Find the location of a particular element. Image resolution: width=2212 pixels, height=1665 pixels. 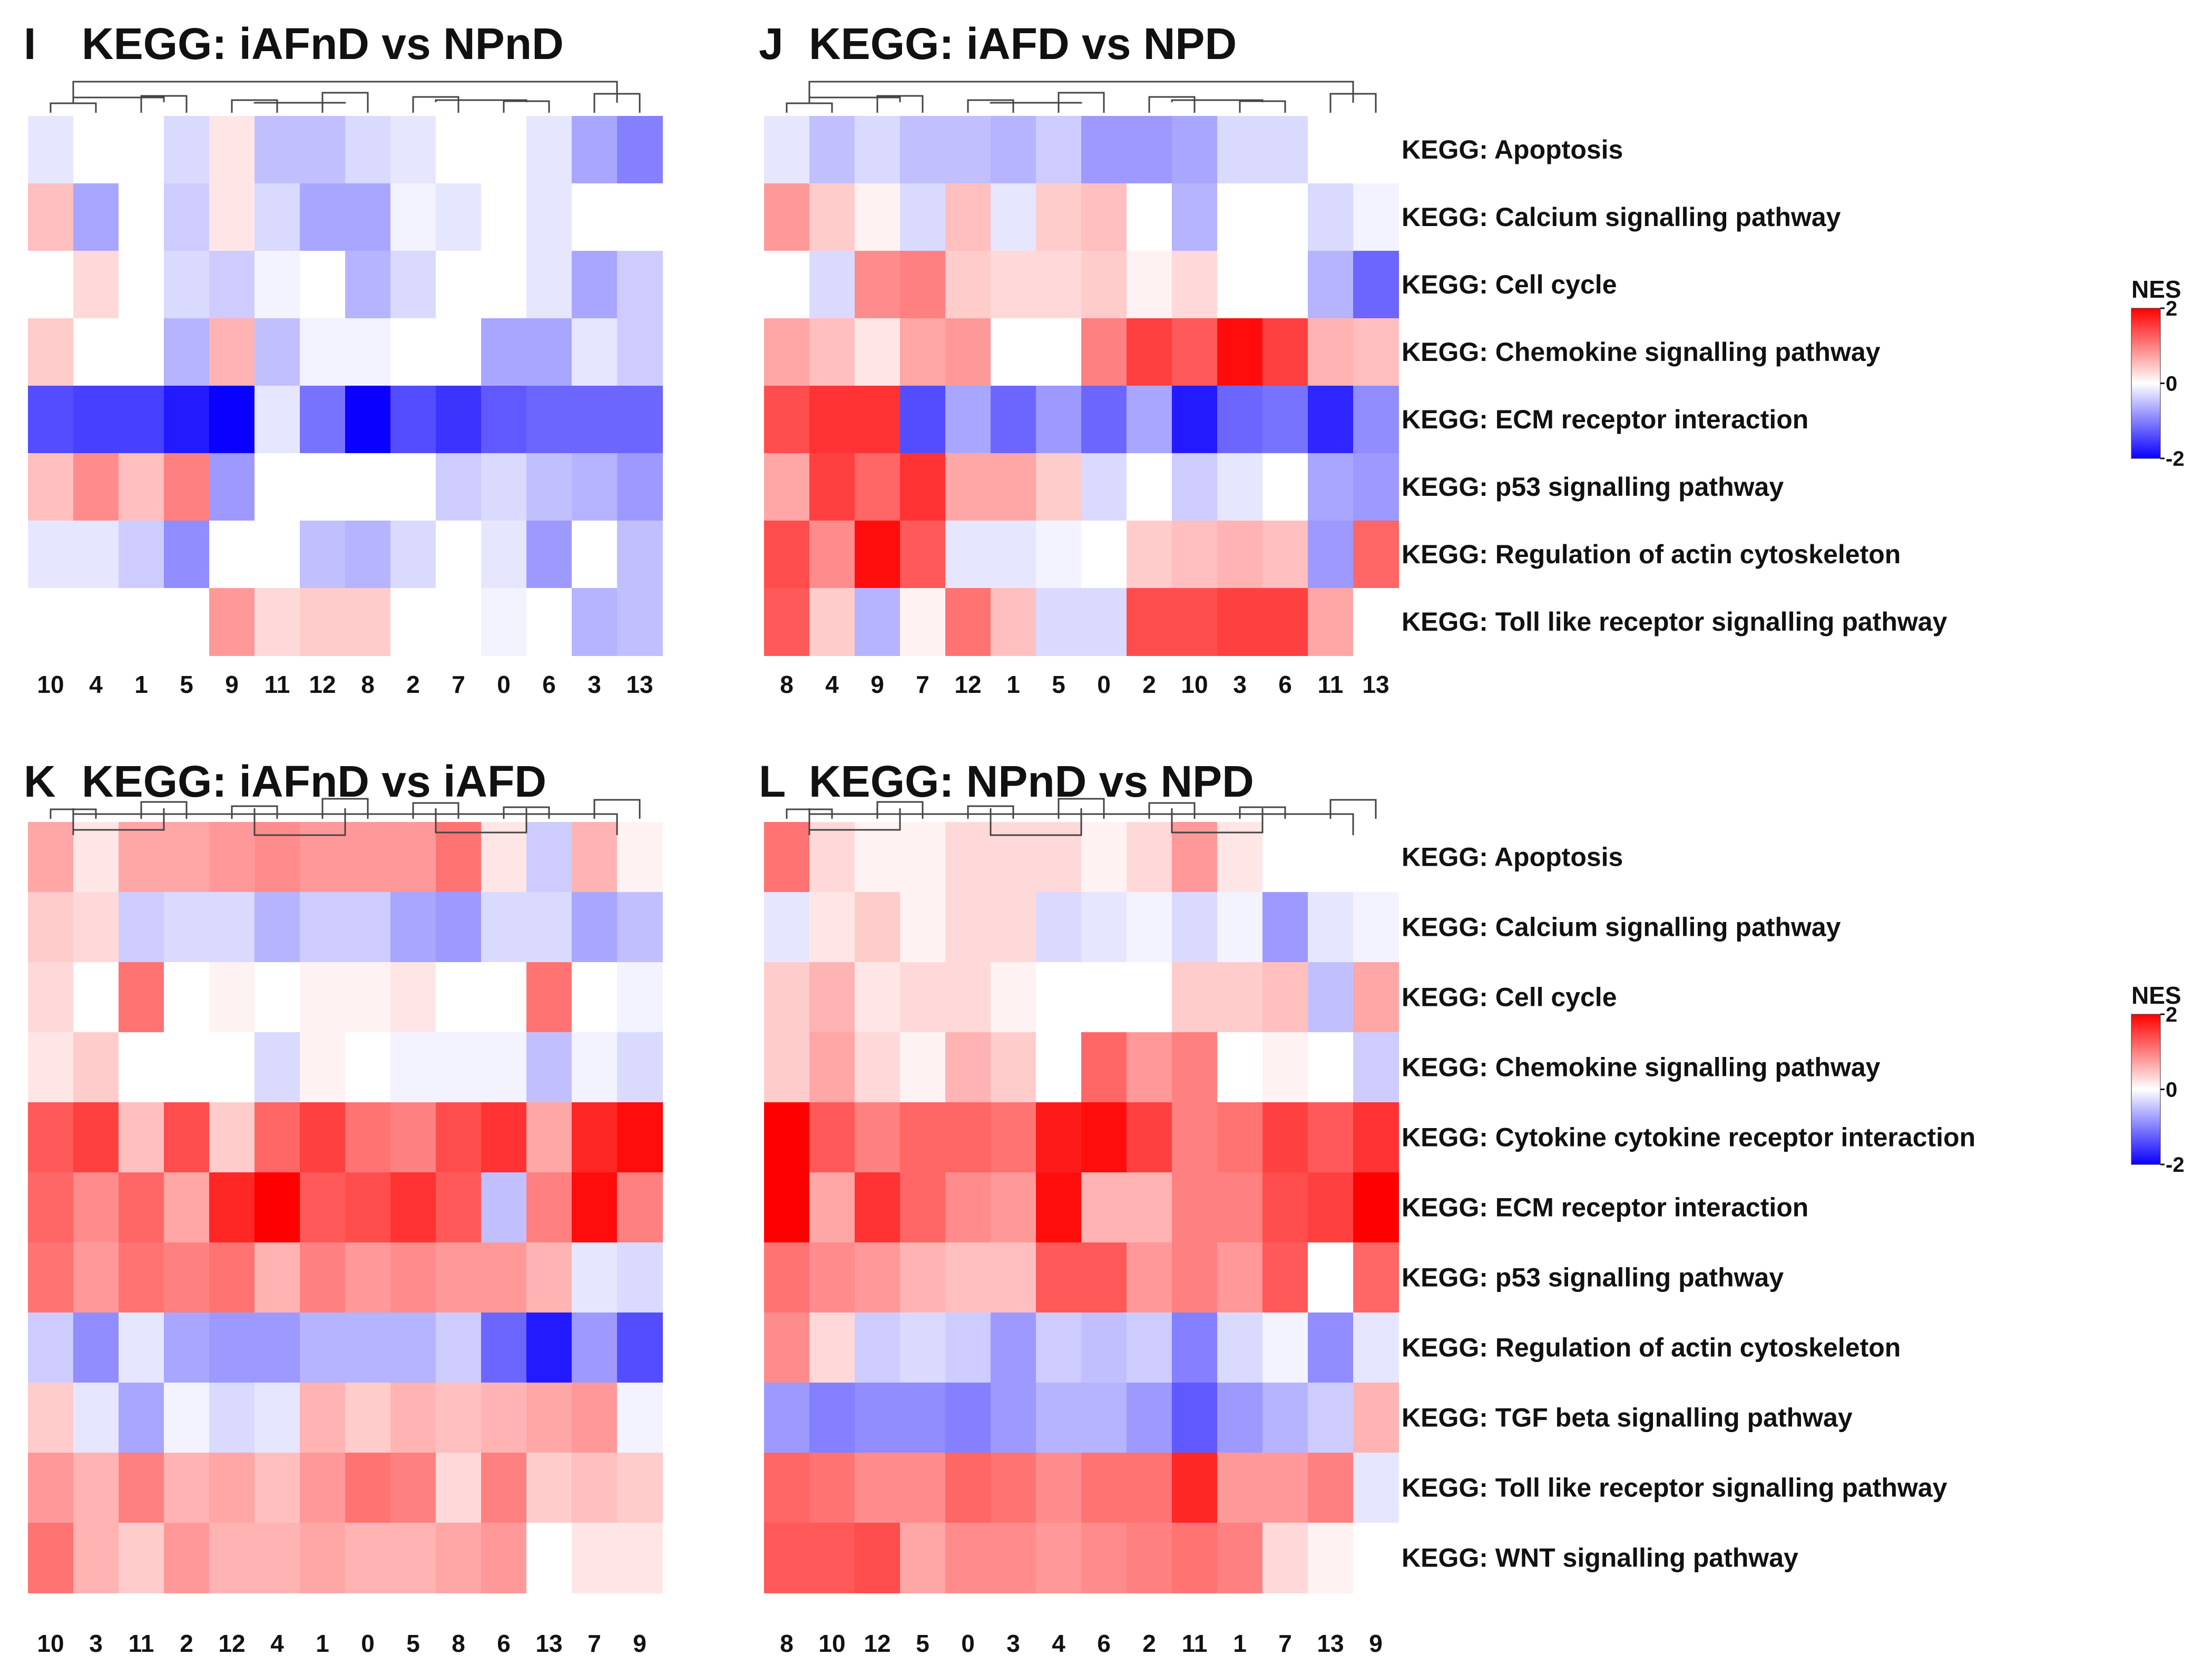

panel-letter: L is located at coordinates (773, 782).